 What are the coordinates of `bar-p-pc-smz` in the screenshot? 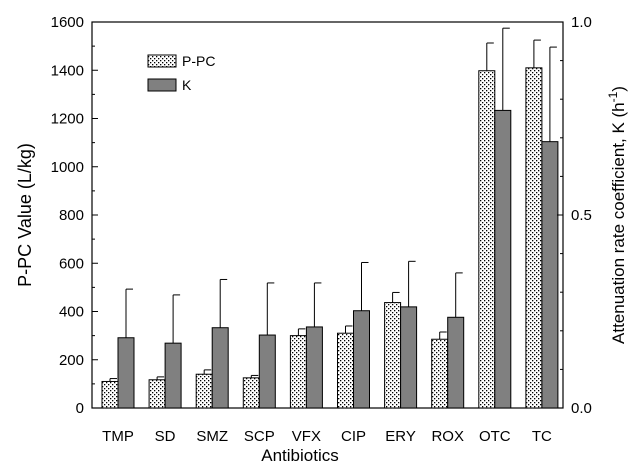 It's located at (204, 391).